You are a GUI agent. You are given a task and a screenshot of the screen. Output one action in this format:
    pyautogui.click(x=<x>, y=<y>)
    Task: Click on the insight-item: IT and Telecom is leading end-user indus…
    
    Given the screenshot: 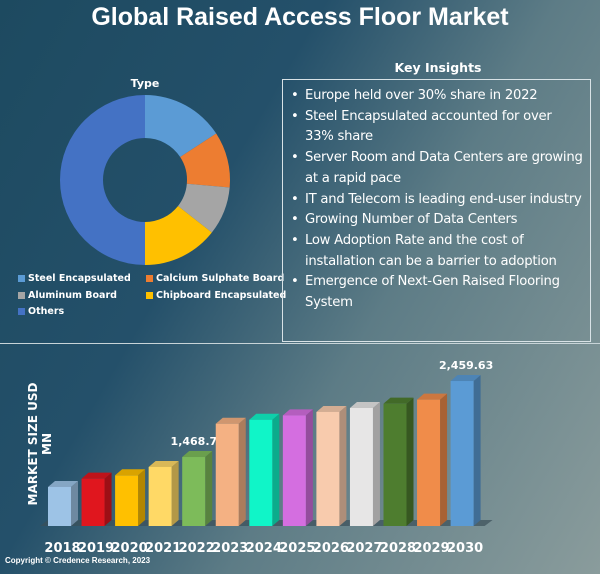 What is the action you would take?
    pyautogui.click(x=437, y=200)
    